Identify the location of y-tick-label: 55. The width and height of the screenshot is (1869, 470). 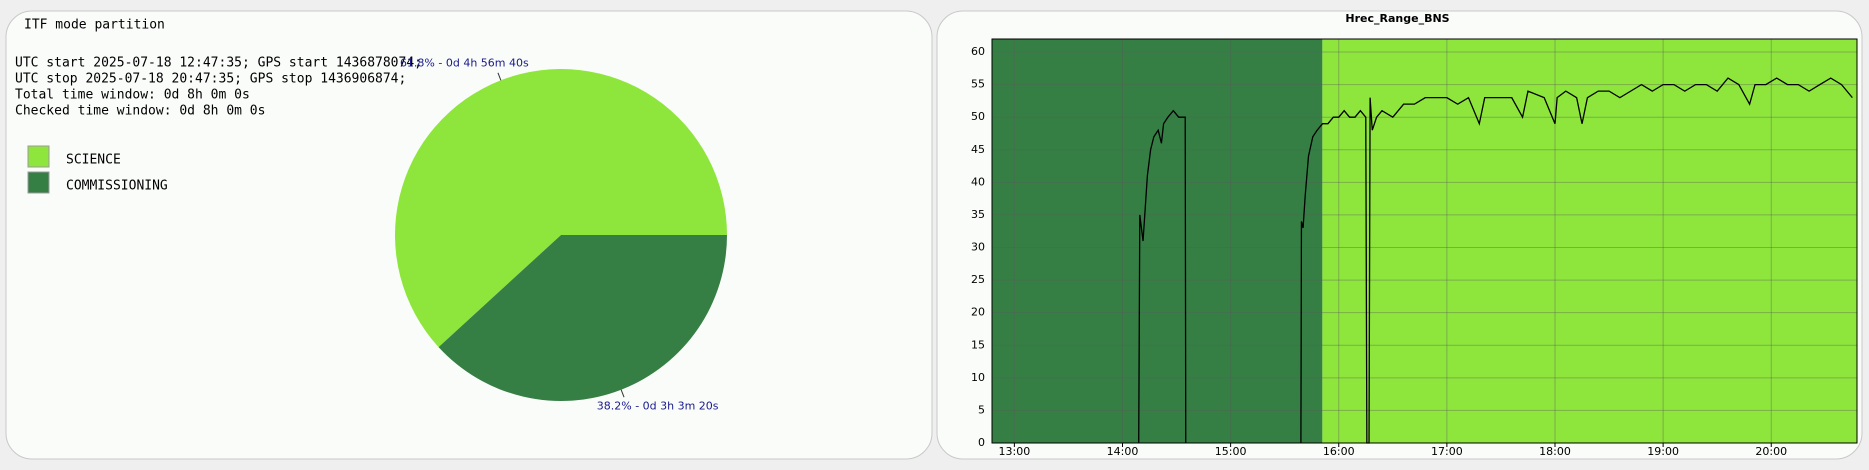
(978, 84).